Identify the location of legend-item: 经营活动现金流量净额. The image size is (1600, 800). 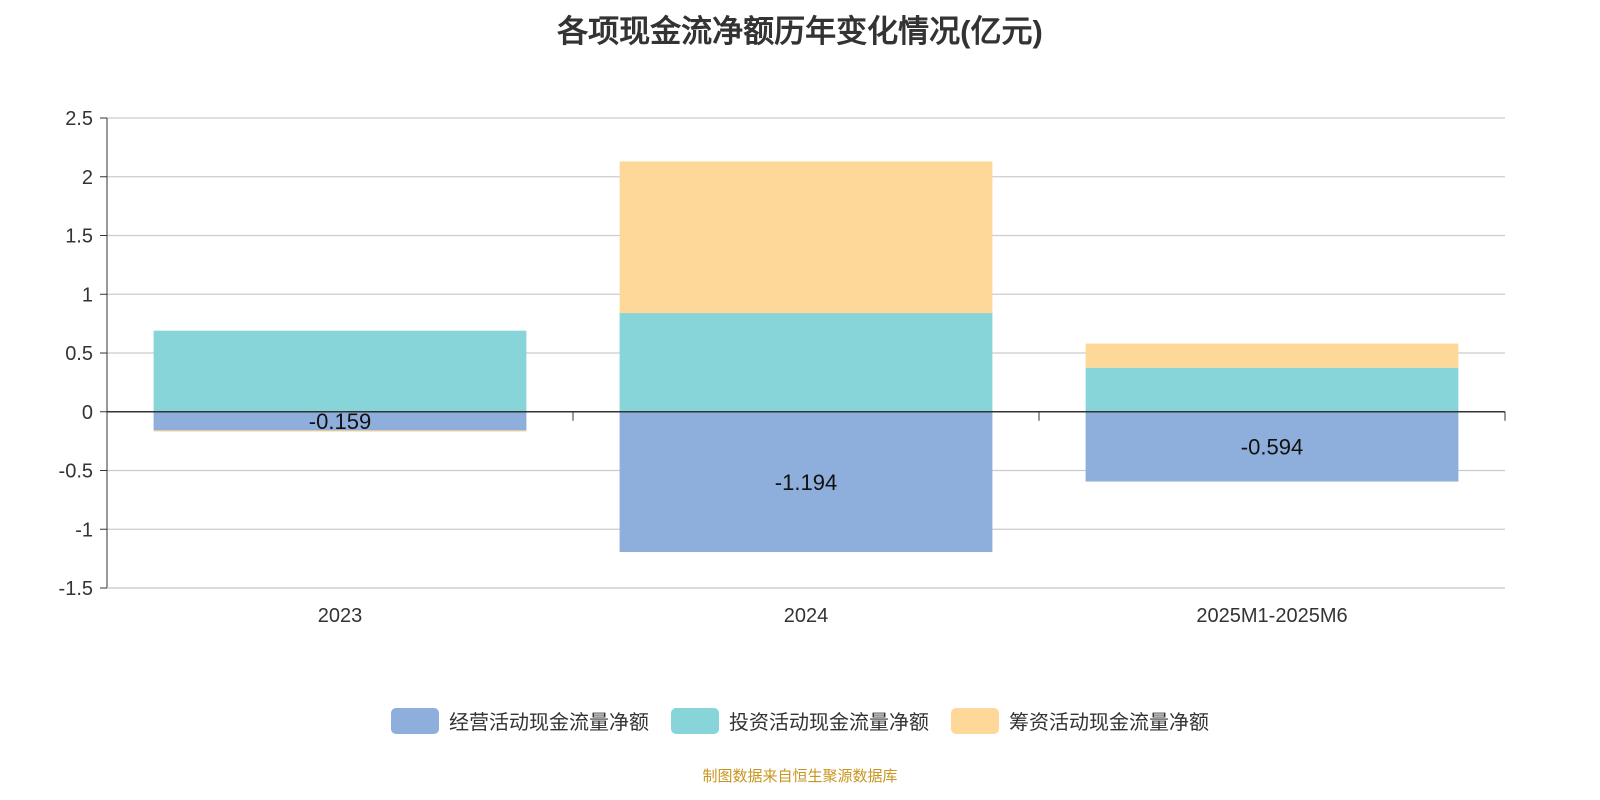
(520, 720).